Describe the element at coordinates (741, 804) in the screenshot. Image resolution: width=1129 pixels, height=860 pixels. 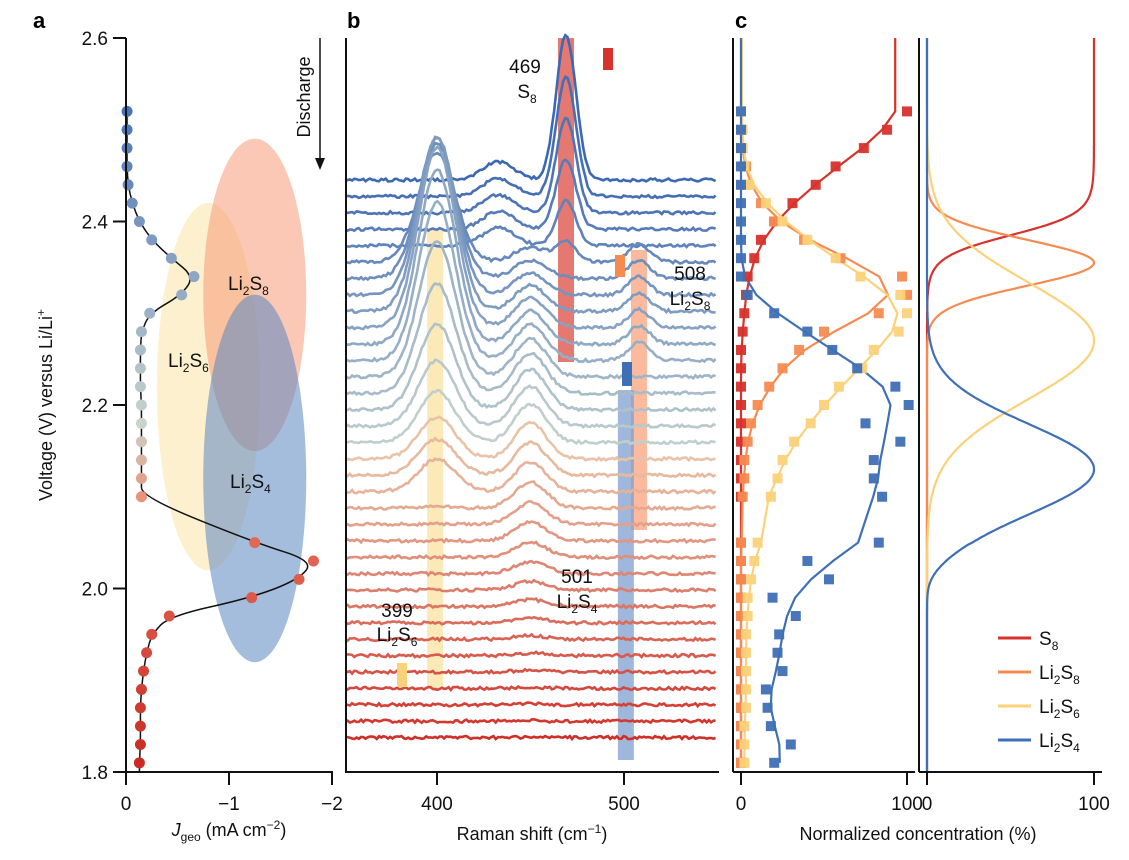
I see `x-tick-label-left: 0` at that location.